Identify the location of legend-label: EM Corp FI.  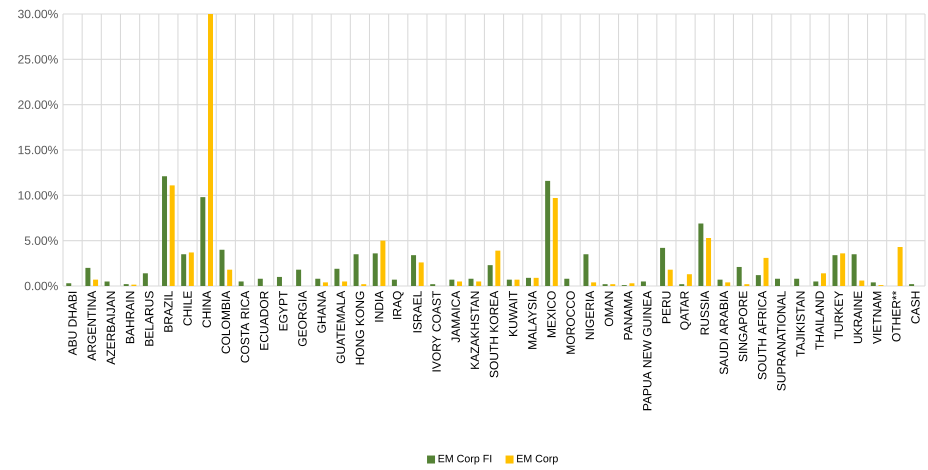
(465, 460).